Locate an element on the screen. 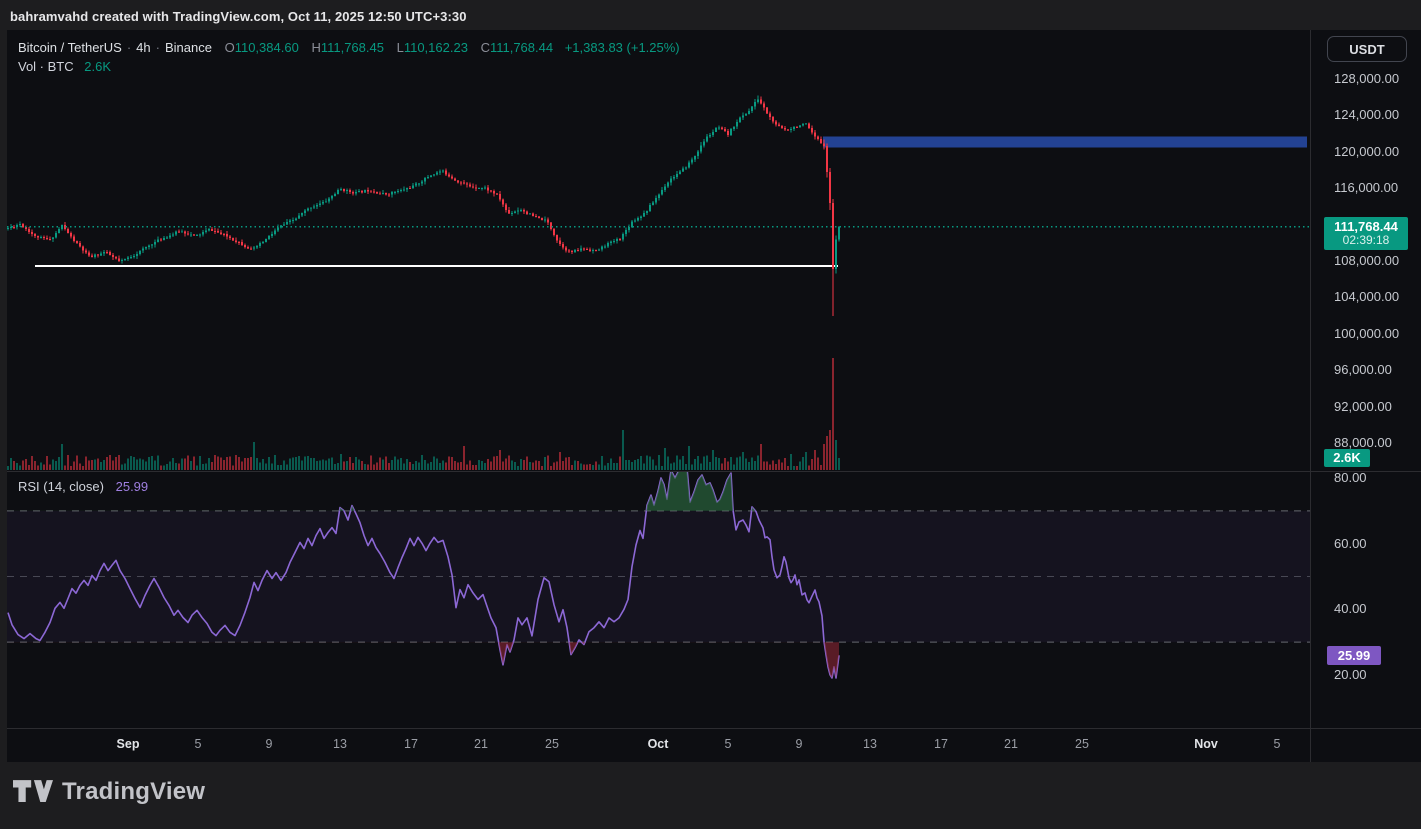 The width and height of the screenshot is (1421, 829). rsi-axis-badge: 25.99 is located at coordinates (1354, 655).